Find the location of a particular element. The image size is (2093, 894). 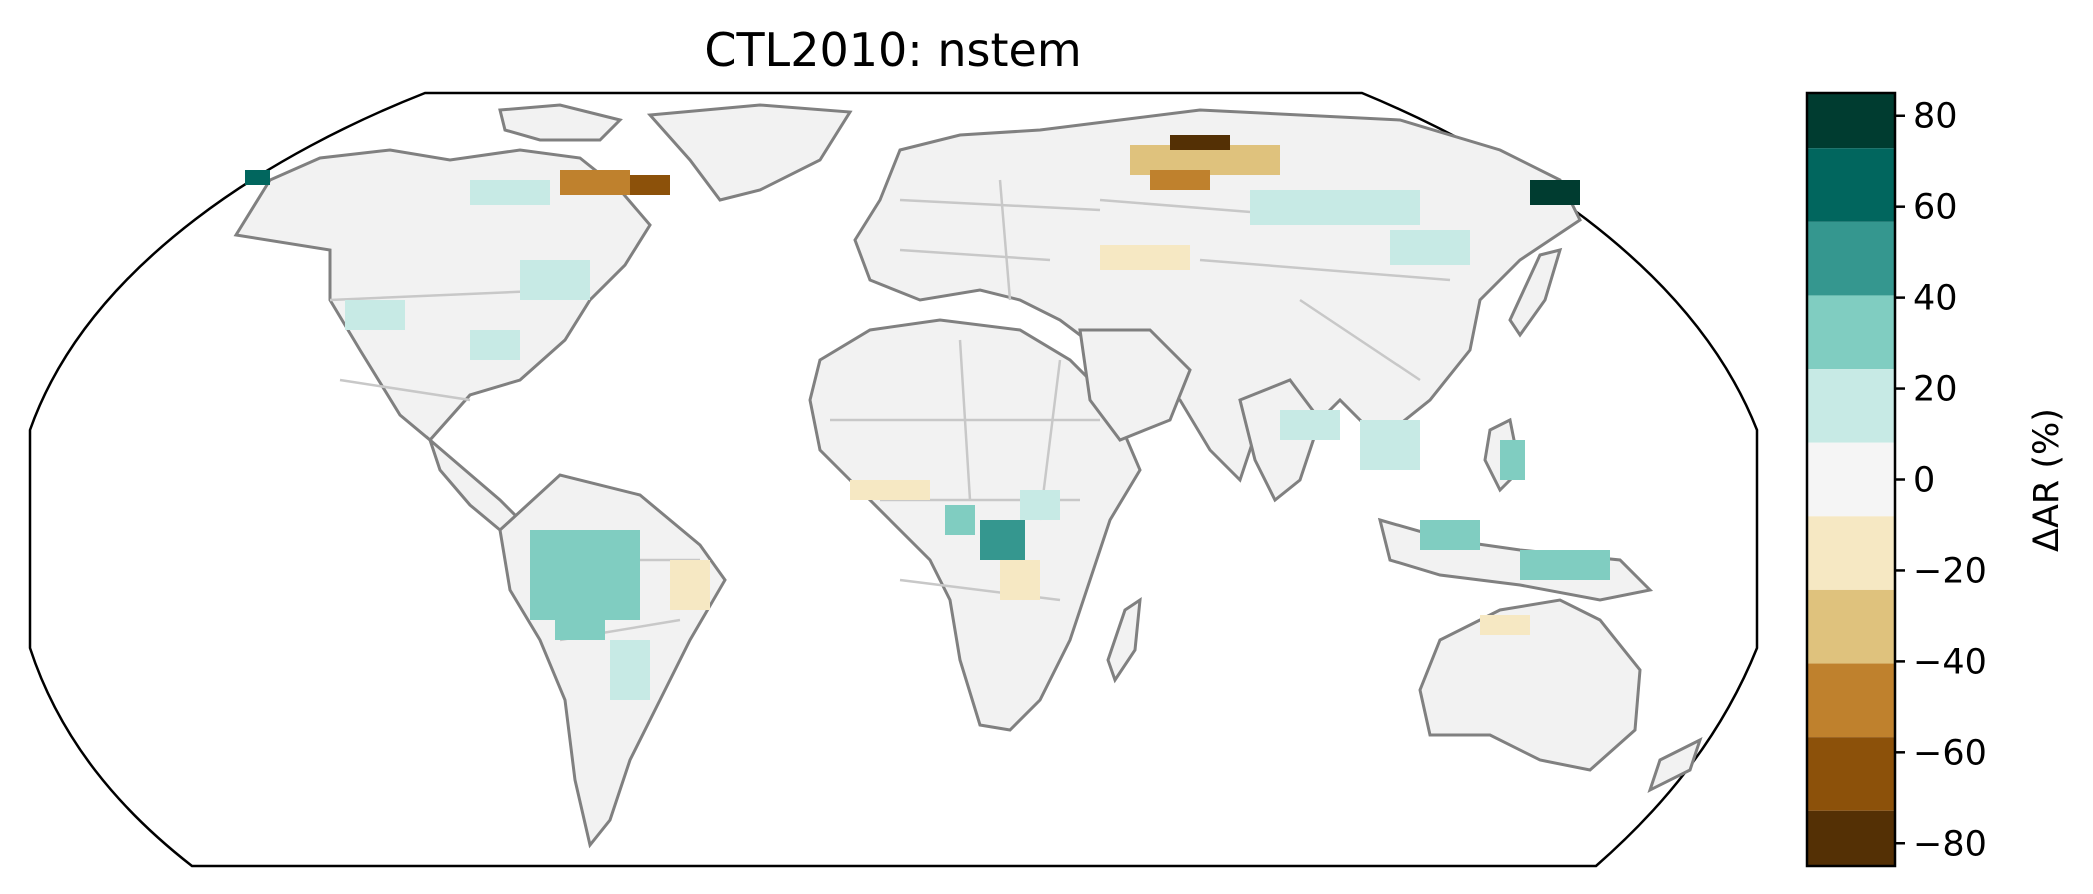

colorbar: 80 60 40 20 0 −20 −40 −60 −80 is located at coordinates (1896, 479).